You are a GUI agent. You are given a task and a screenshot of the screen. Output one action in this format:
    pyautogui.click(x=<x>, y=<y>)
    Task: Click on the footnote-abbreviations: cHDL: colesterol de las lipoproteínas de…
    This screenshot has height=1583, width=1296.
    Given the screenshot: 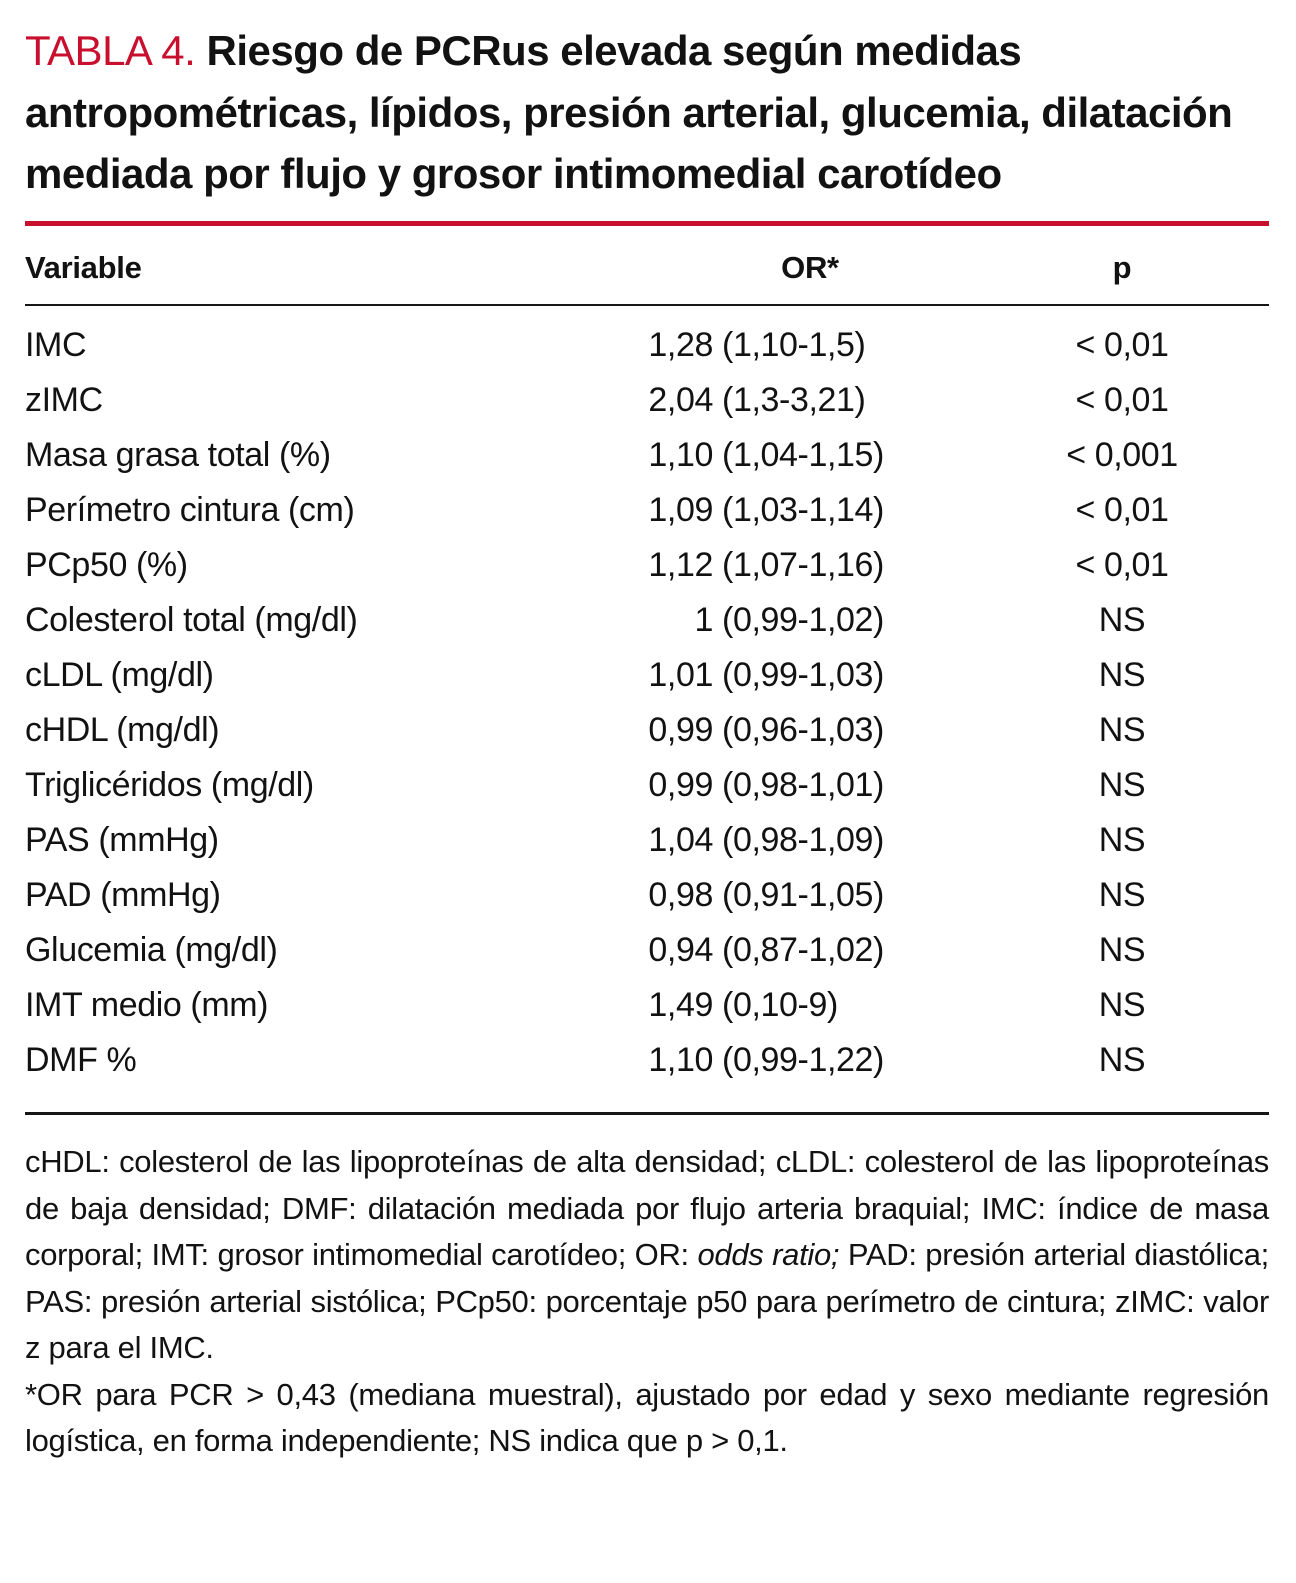 What is the action you would take?
    pyautogui.click(x=647, y=1255)
    